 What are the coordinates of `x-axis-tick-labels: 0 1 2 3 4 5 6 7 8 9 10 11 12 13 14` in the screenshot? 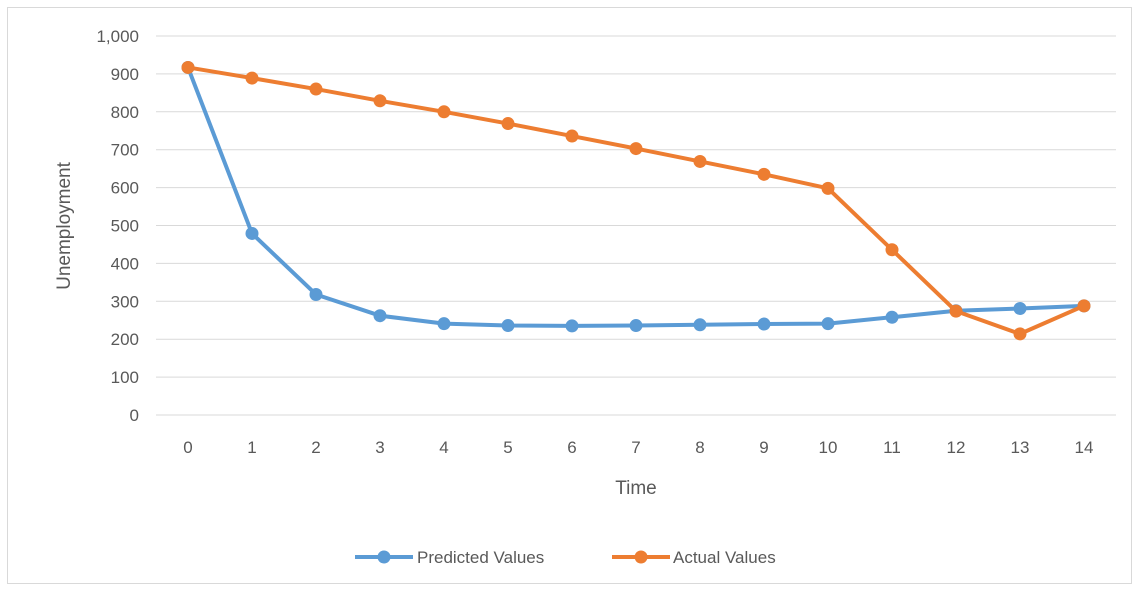 It's located at (638, 447).